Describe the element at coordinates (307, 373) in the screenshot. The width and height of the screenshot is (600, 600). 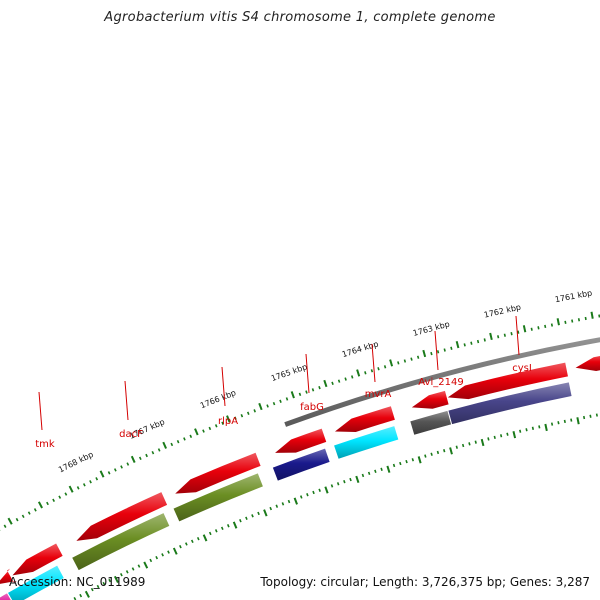
I see `leader-line-fabG` at that location.